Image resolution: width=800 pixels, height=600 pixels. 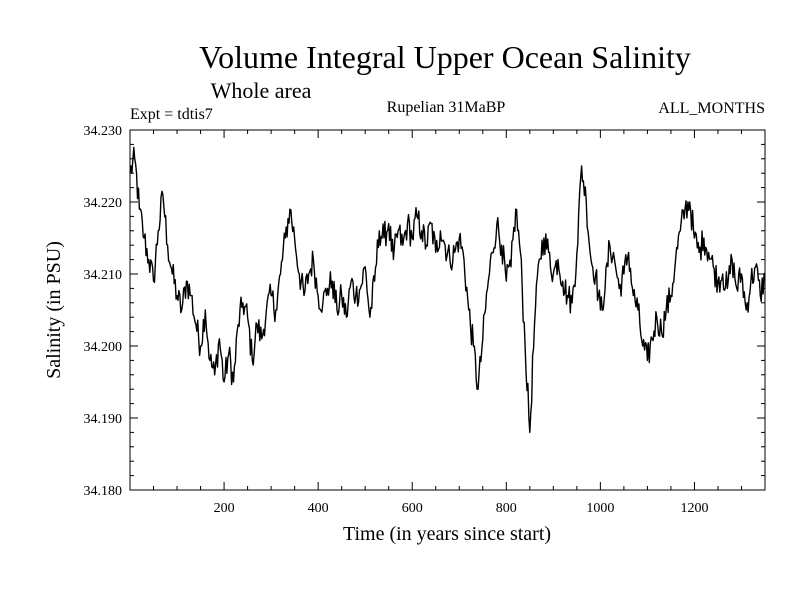 I want to click on x-tick-label: 800, so click(x=506, y=508).